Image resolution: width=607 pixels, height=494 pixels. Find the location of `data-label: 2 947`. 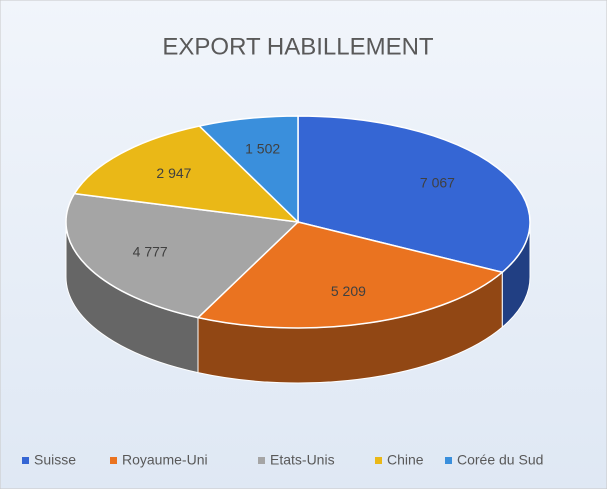

data-label: 2 947 is located at coordinates (173, 173).